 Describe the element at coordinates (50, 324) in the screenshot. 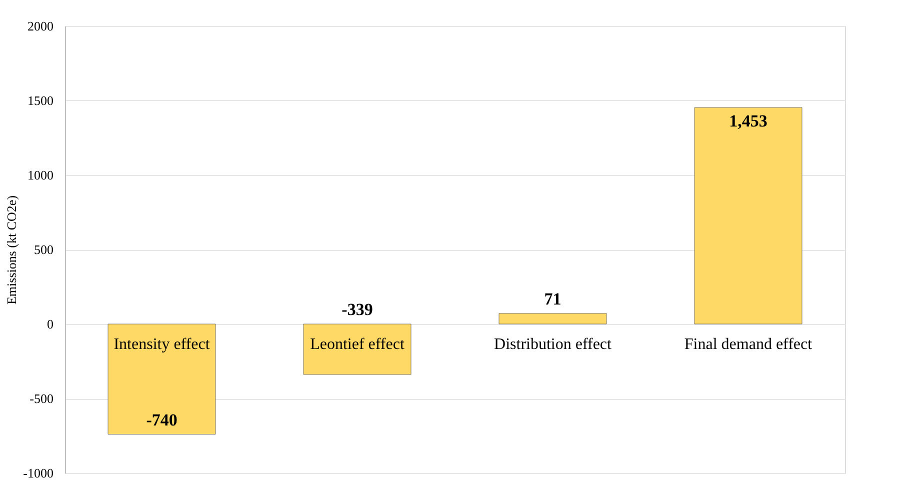

I see `y-tick-label: 0` at that location.